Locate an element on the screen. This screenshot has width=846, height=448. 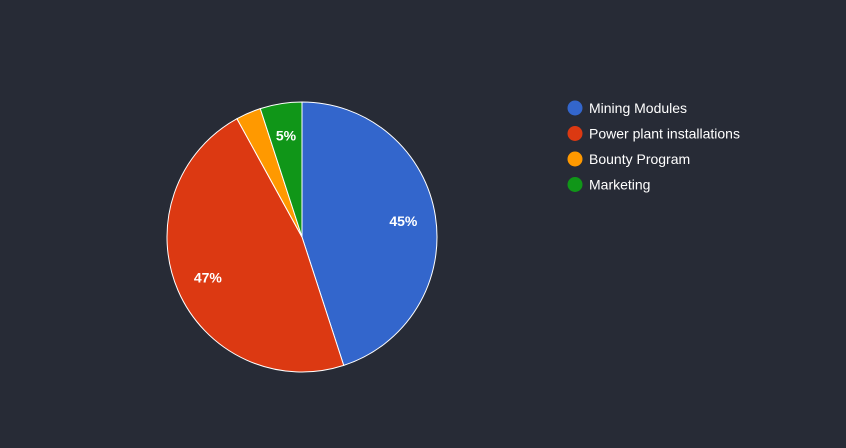
legend-swatch-marketing is located at coordinates (575, 184).